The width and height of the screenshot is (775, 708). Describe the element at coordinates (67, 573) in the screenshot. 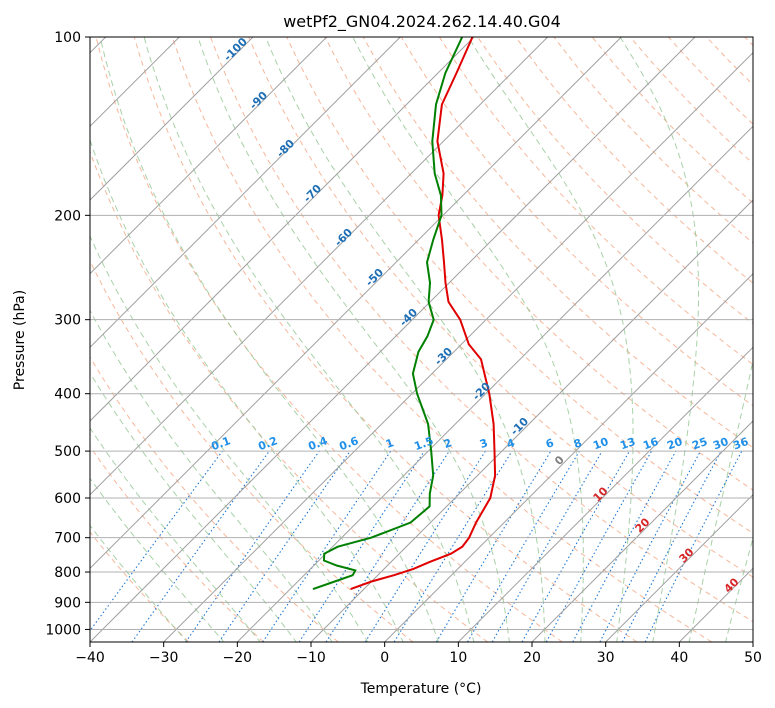

I see `y-tick-label: 800` at that location.